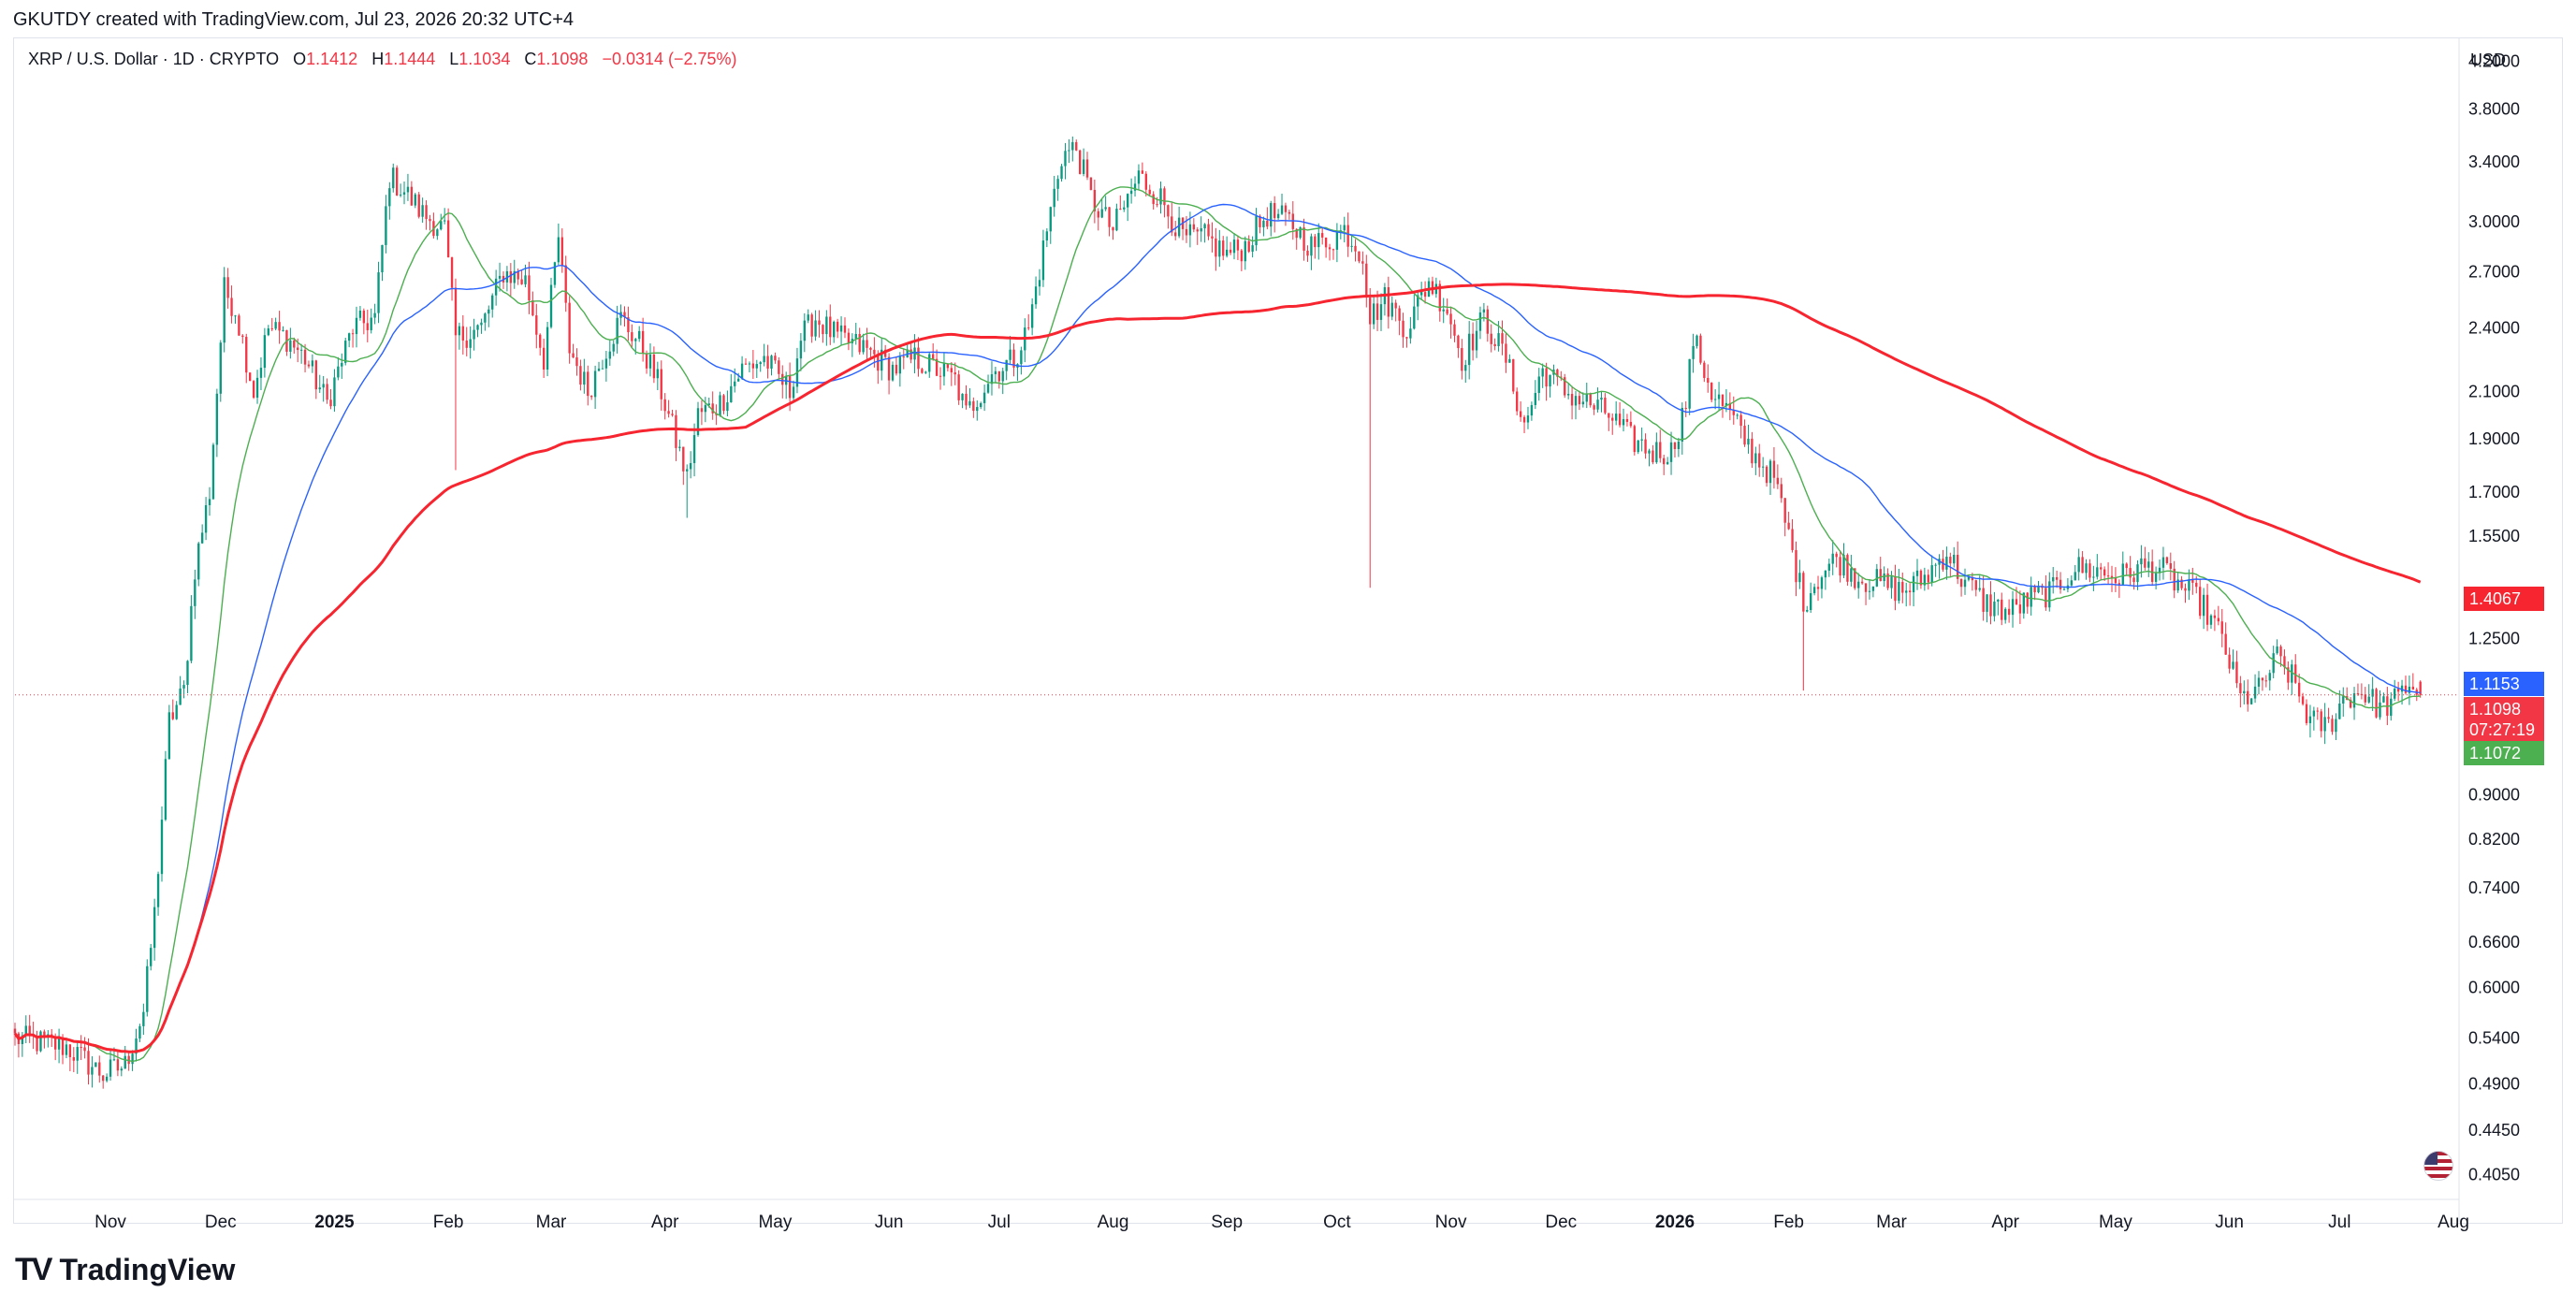  Describe the element at coordinates (2494, 638) in the screenshot. I see `y-tick-label: 1.2500` at that location.